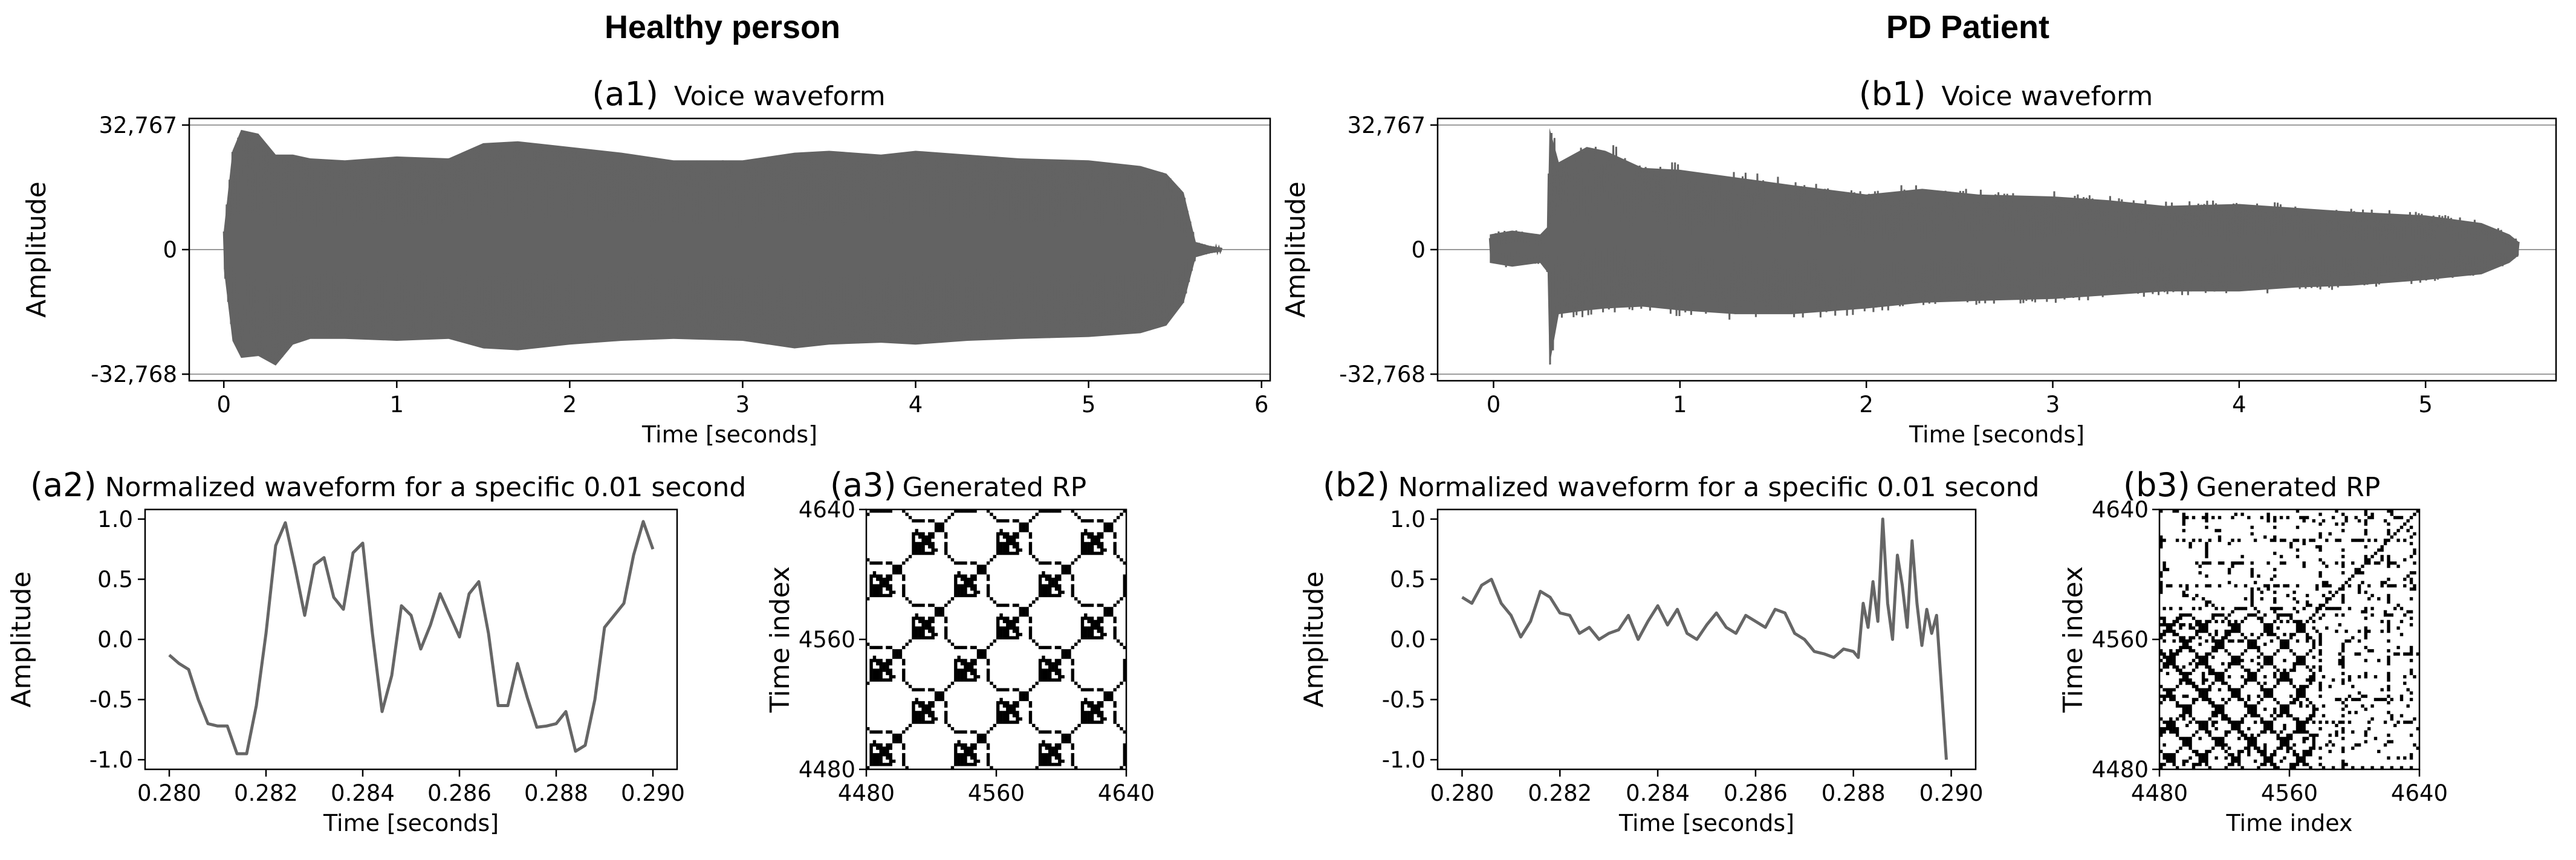 Image resolution: width=2576 pixels, height=860 pixels. Describe the element at coordinates (460, 793) in the screenshot. I see `a2-x-tick-label: 0.286` at that location.